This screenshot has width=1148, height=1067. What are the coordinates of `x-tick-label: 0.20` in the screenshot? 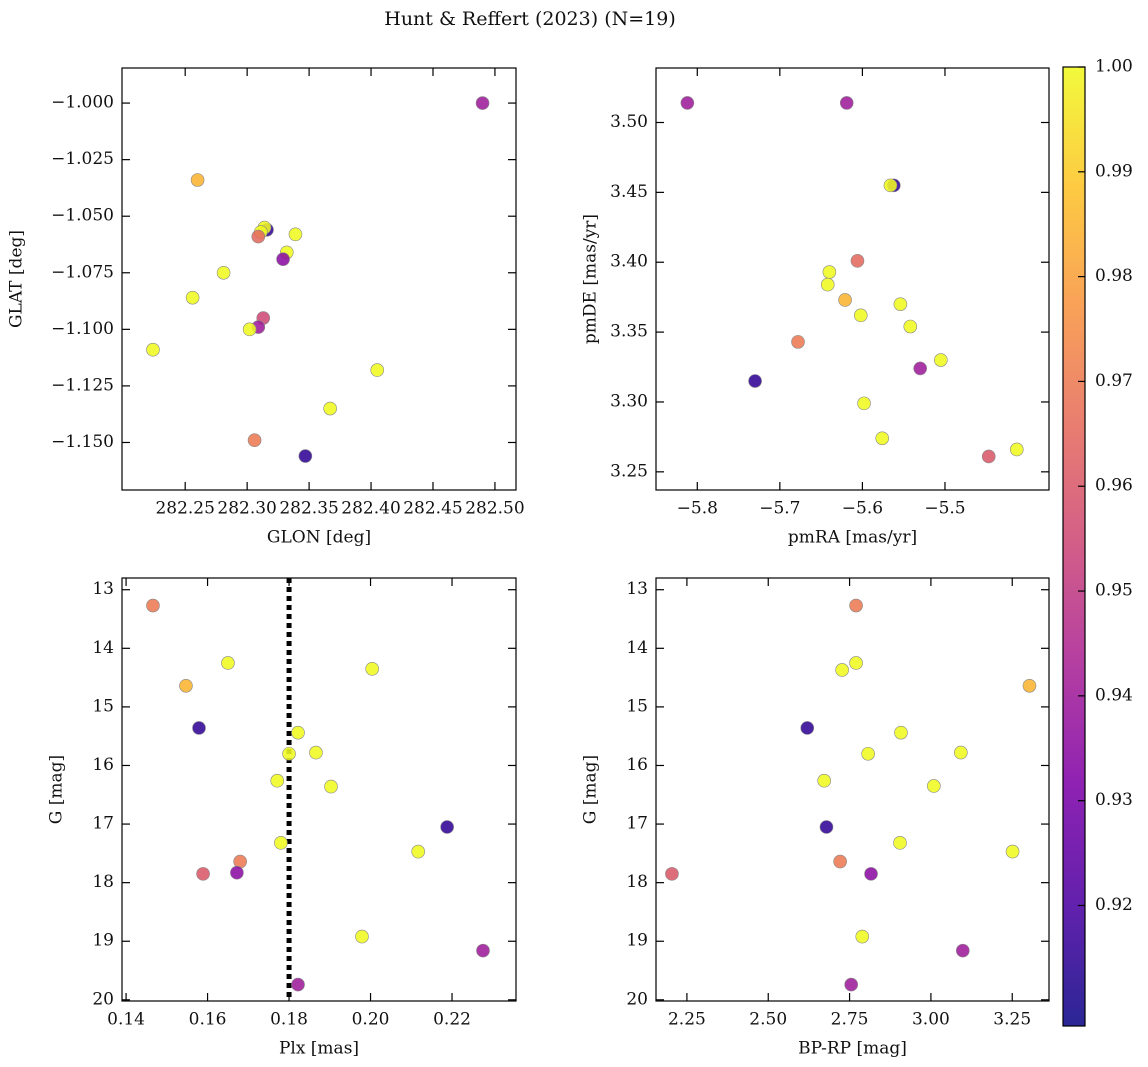 It's located at (371, 1020).